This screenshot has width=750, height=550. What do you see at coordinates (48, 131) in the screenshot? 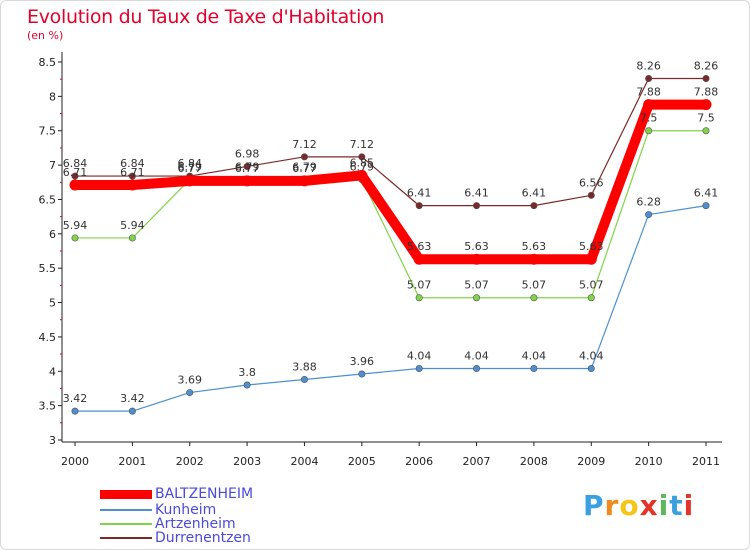
I see `y-tick-label: 7.5` at bounding box center [48, 131].